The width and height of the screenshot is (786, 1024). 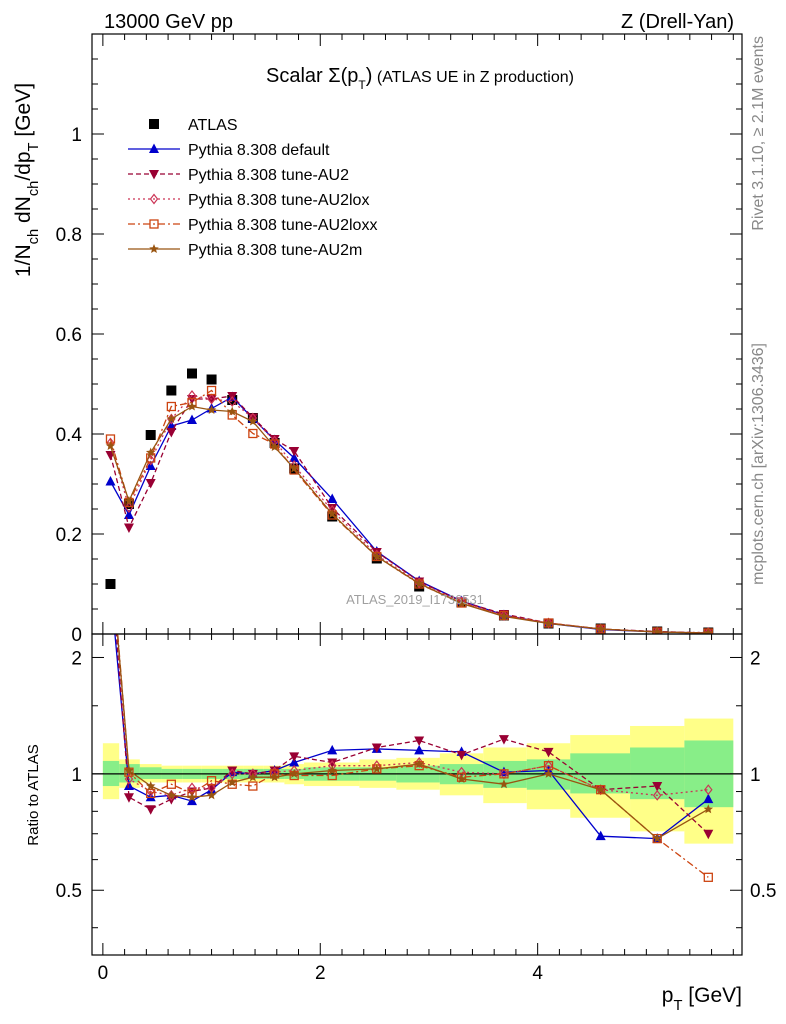 What do you see at coordinates (69, 535) in the screenshot?
I see `y-tick-label: 0.2` at bounding box center [69, 535].